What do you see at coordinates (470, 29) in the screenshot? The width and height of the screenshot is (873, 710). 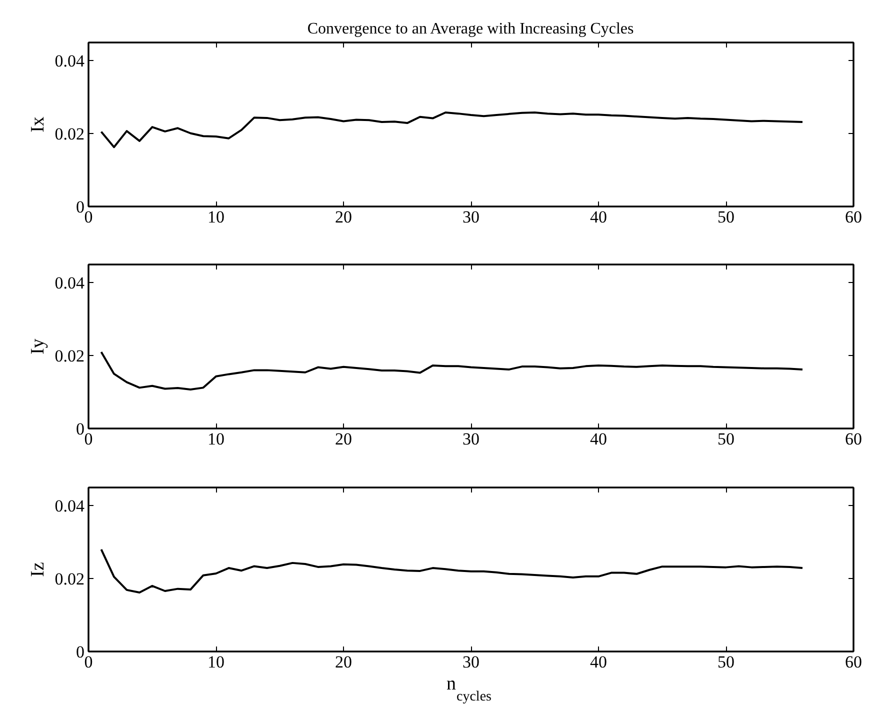 I see `chart-title: Convergence to an Average with Increasing Cycles` at bounding box center [470, 29].